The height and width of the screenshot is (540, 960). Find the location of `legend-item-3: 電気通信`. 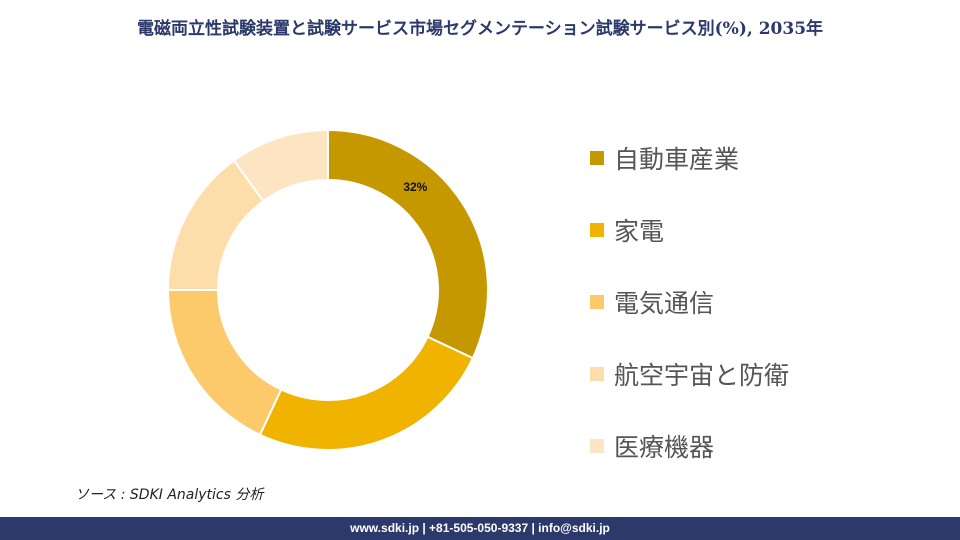

legend-item-3: 電気通信 is located at coordinates (765, 302).